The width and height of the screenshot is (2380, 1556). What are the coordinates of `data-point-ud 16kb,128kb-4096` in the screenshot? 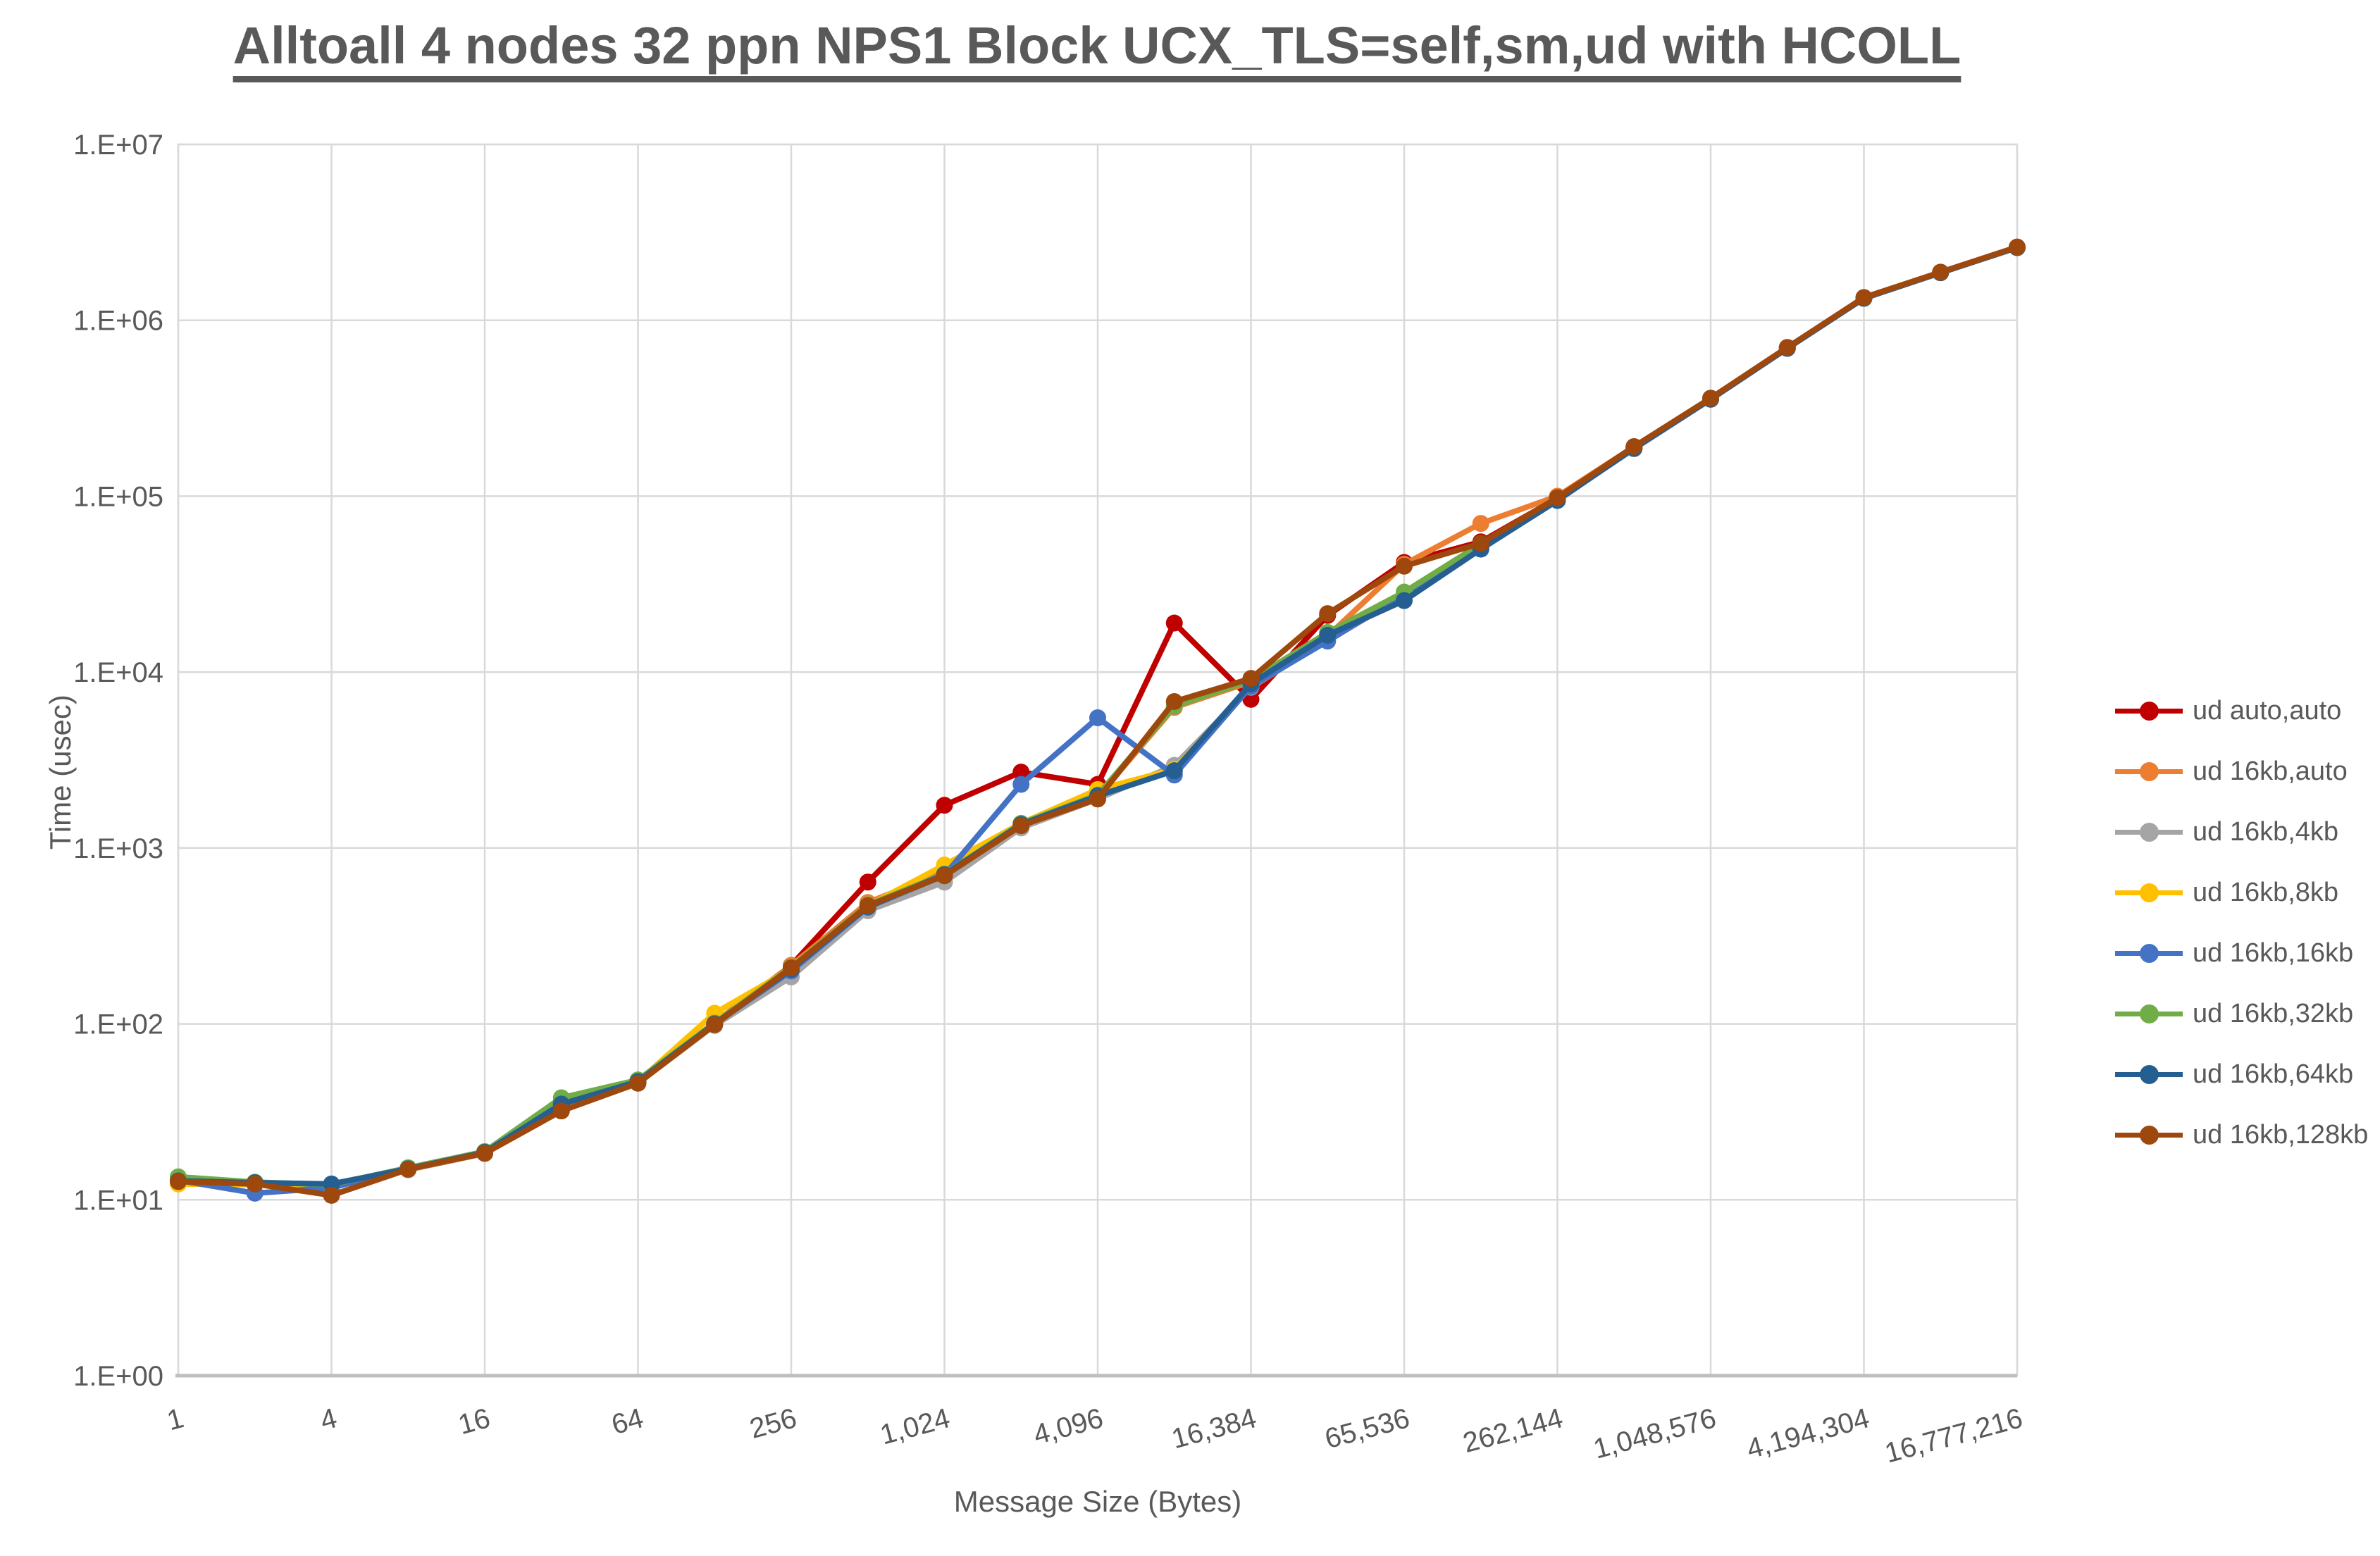 It's located at (1097, 799).